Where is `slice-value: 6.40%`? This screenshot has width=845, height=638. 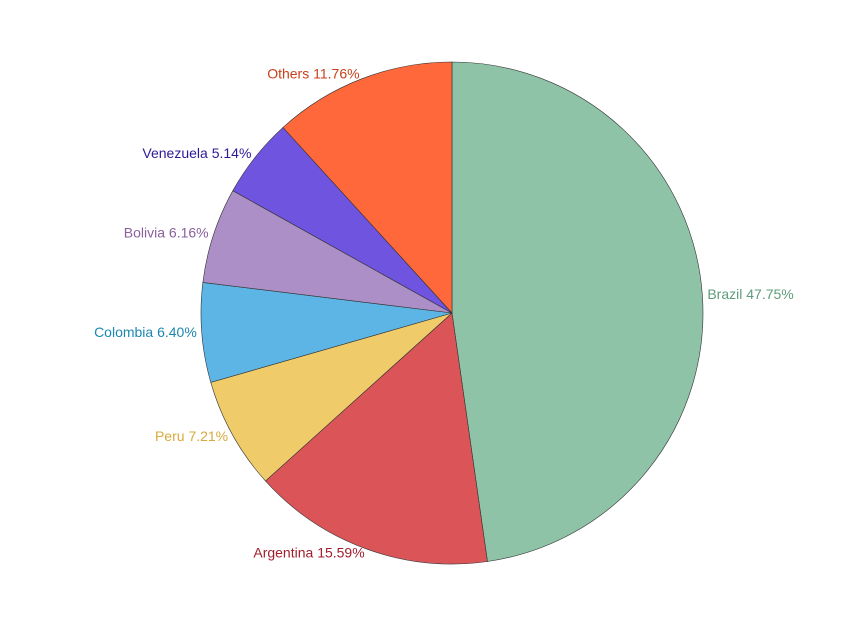 slice-value: 6.40% is located at coordinates (177, 332).